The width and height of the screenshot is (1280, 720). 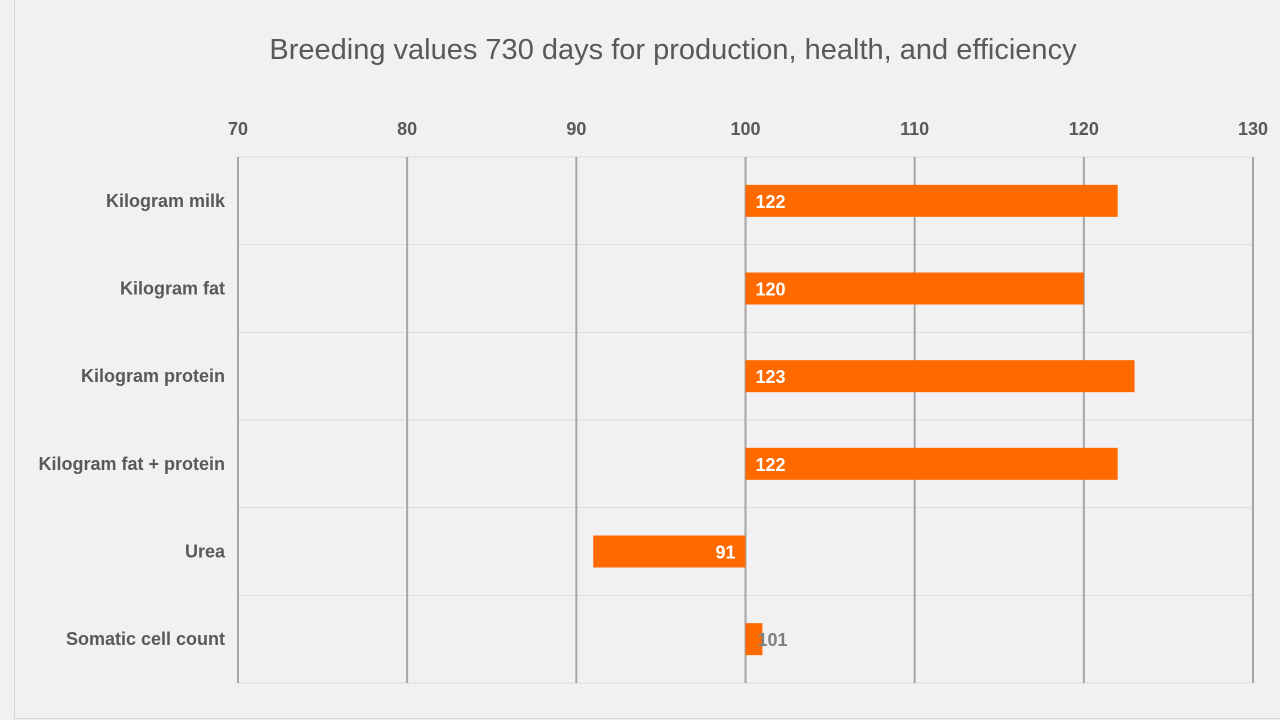 What do you see at coordinates (771, 377) in the screenshot?
I see `data-label: 123` at bounding box center [771, 377].